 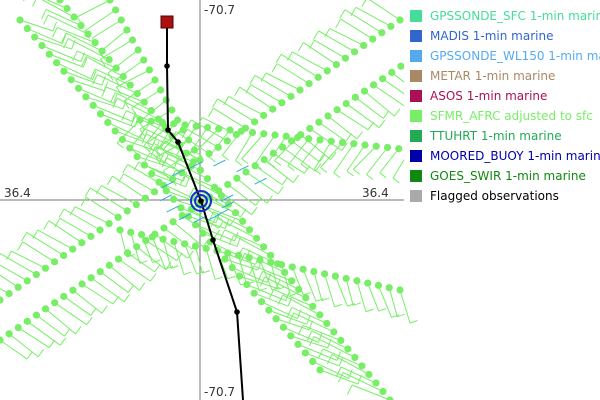 What do you see at coordinates (492, 36) in the screenshot?
I see `legend-label: MADIS 1-min marine` at bounding box center [492, 36].